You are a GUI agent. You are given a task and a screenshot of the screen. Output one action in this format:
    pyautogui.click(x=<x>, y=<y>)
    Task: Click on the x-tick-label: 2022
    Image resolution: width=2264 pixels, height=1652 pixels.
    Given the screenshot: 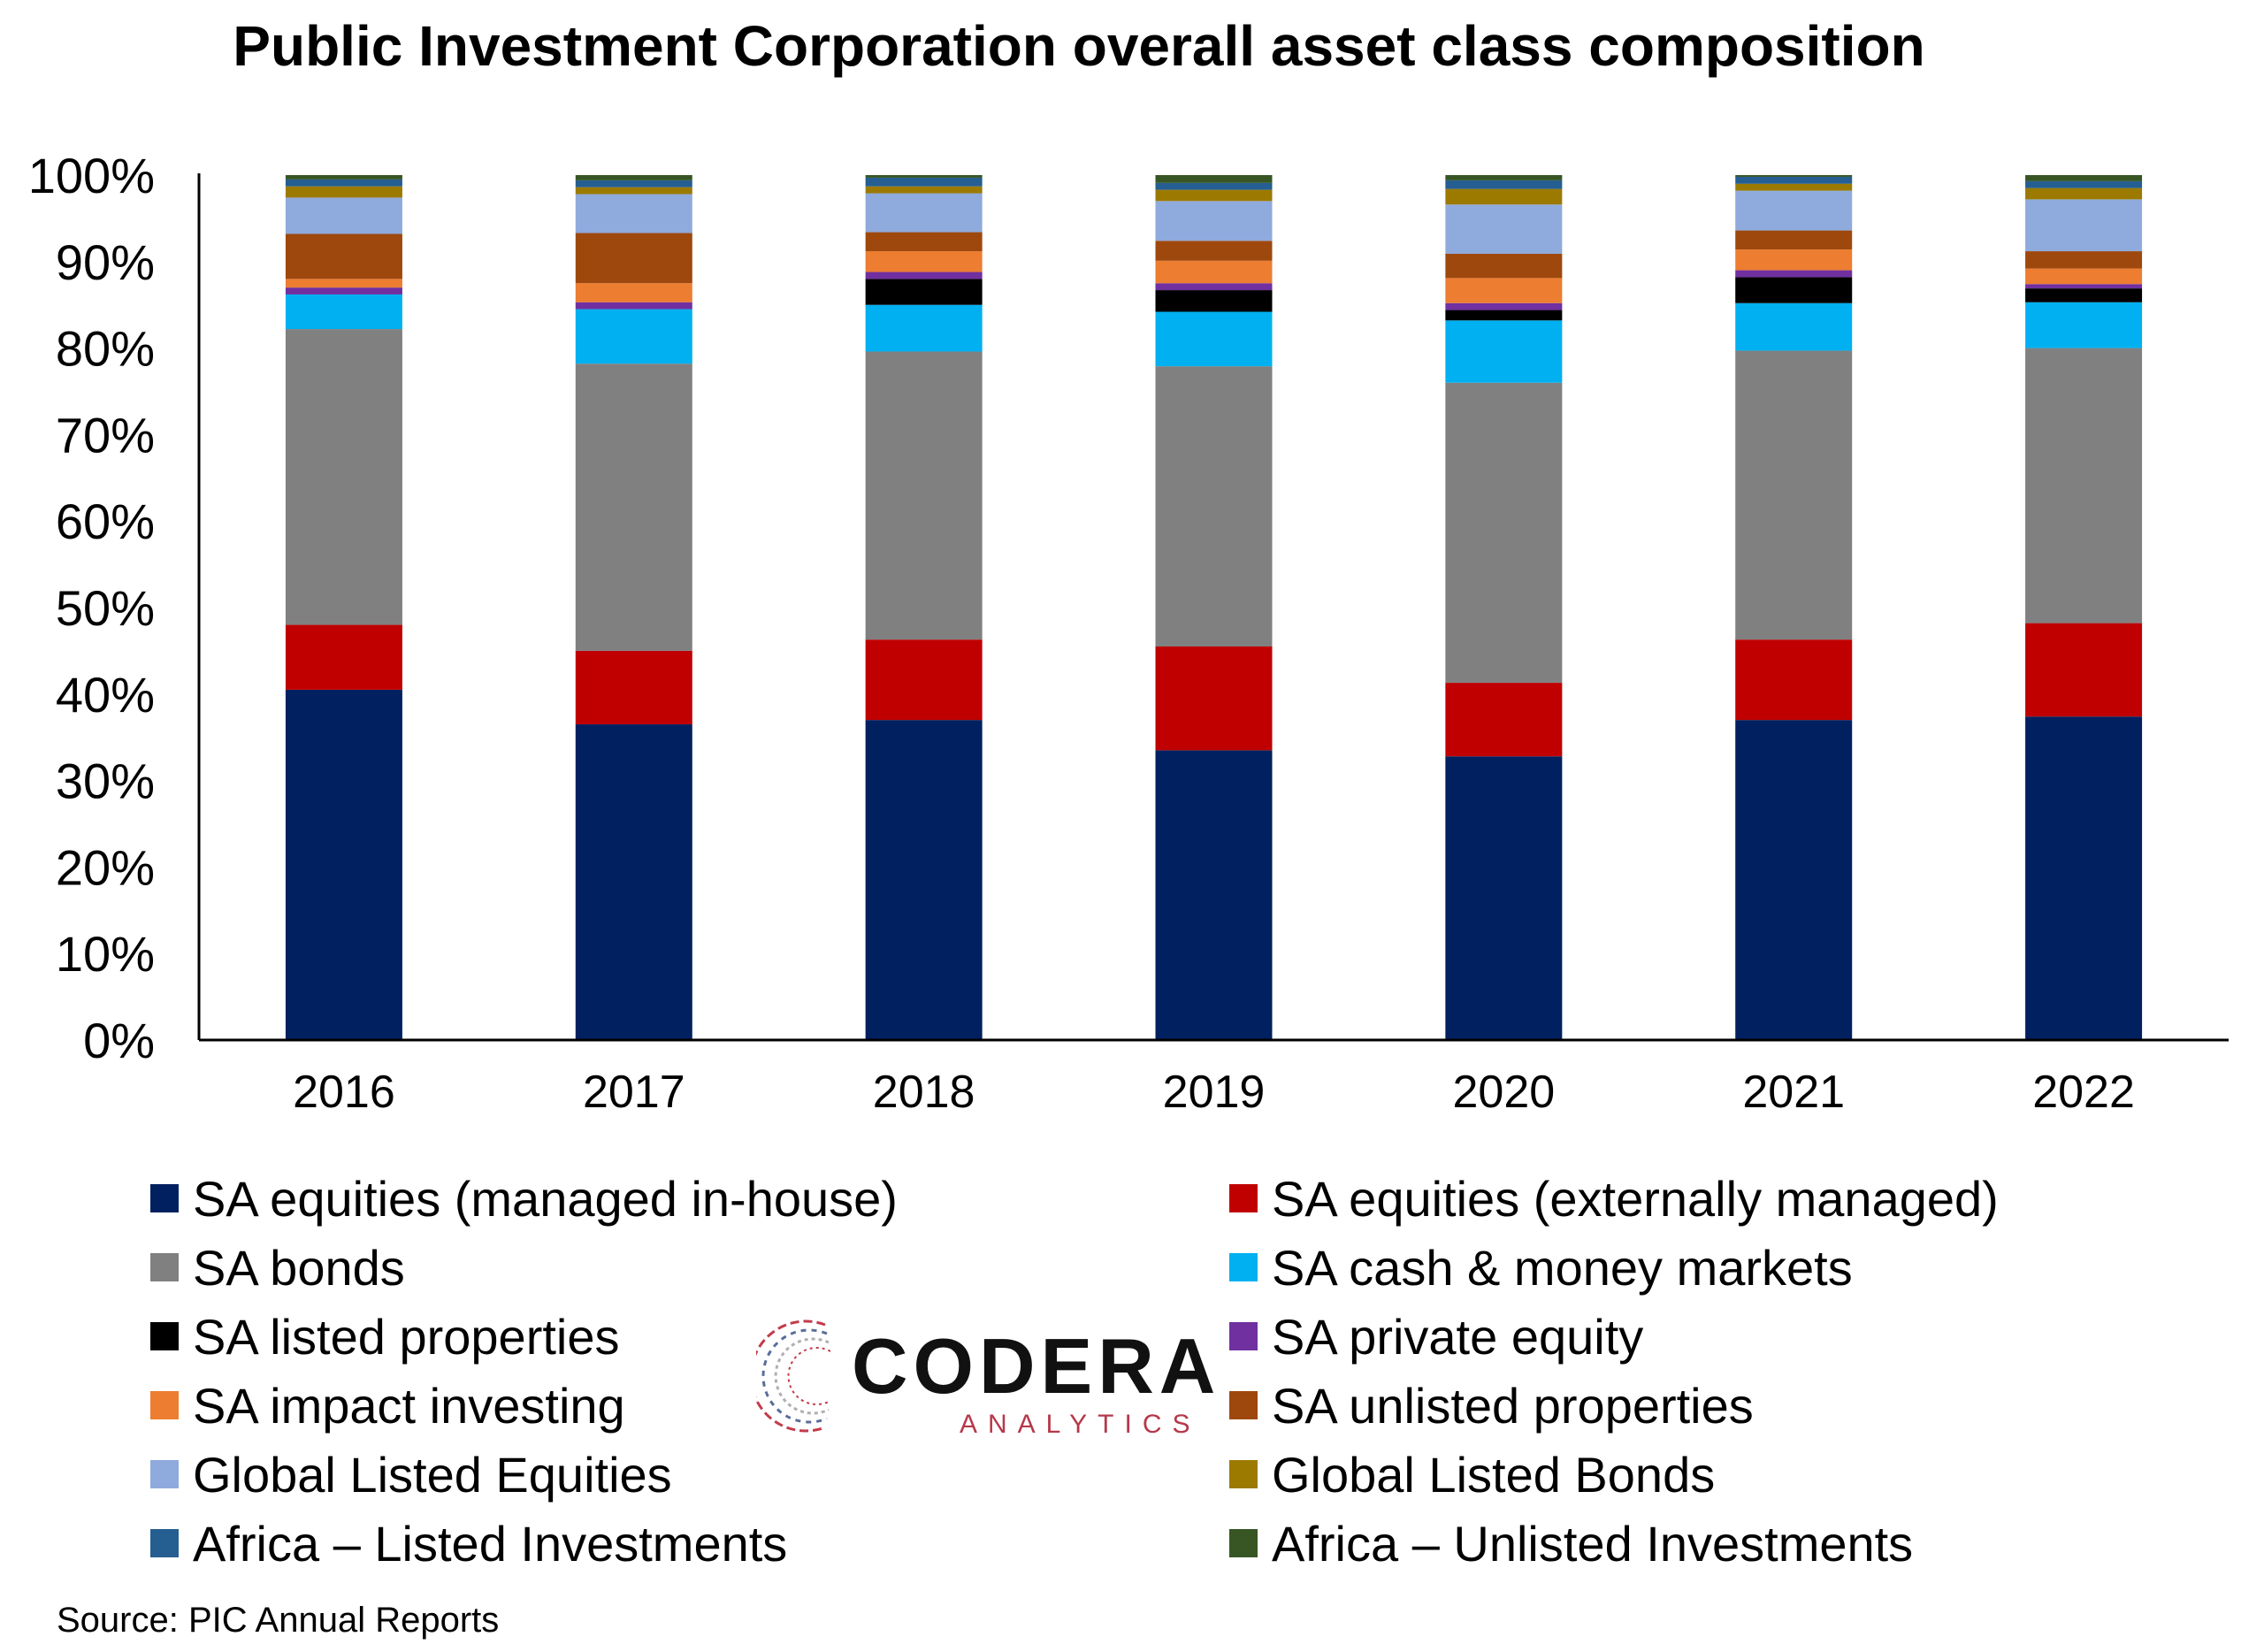 What is the action you would take?
    pyautogui.click(x=2083, y=1092)
    